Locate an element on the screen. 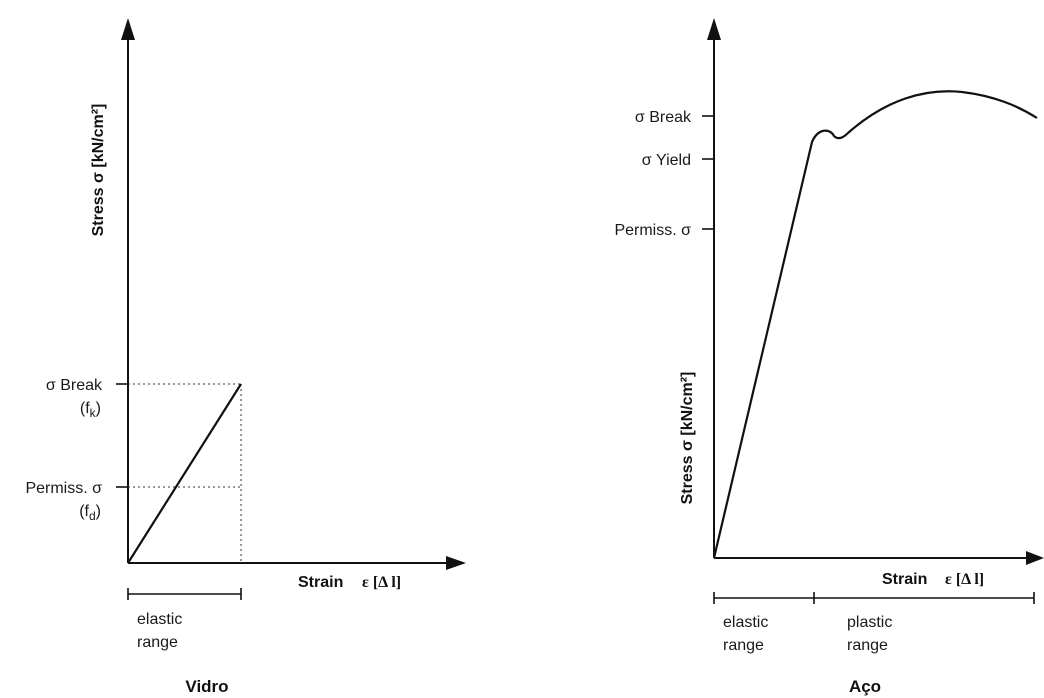 This screenshot has height=698, width=1044. aco-permiss-label: Permiss. σ is located at coordinates (652, 230).